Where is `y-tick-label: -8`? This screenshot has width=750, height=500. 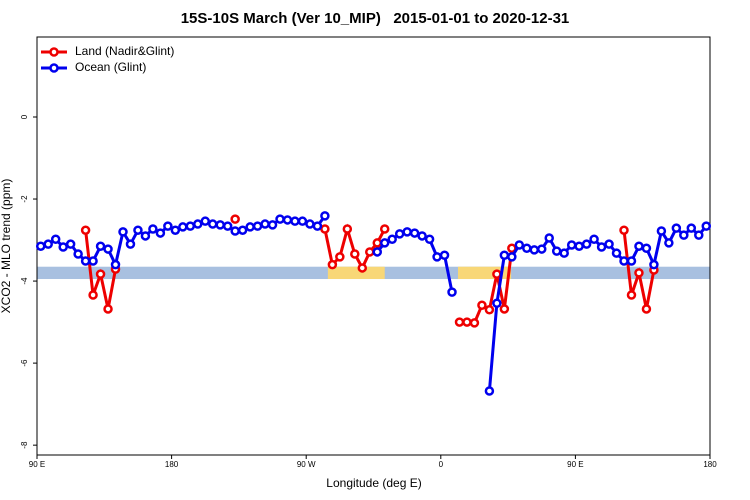
y-tick-label: -8 is located at coordinates (24, 445).